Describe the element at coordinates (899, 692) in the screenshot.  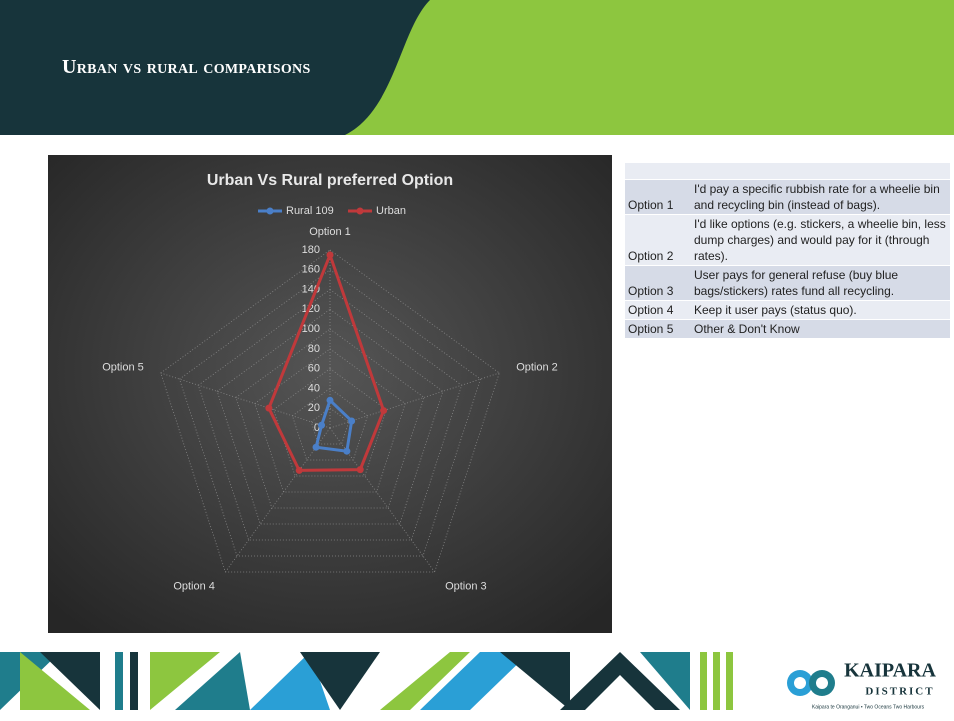
I see `logo-sub: DISTRICT` at that location.